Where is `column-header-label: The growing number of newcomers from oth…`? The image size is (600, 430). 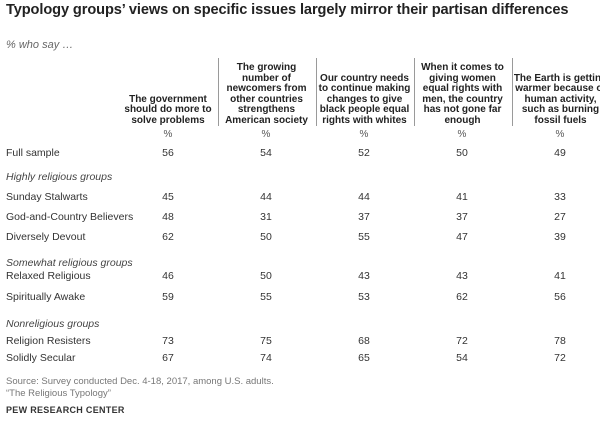
column-header-label: The growing number of newcomers from oth… is located at coordinates (266, 94).